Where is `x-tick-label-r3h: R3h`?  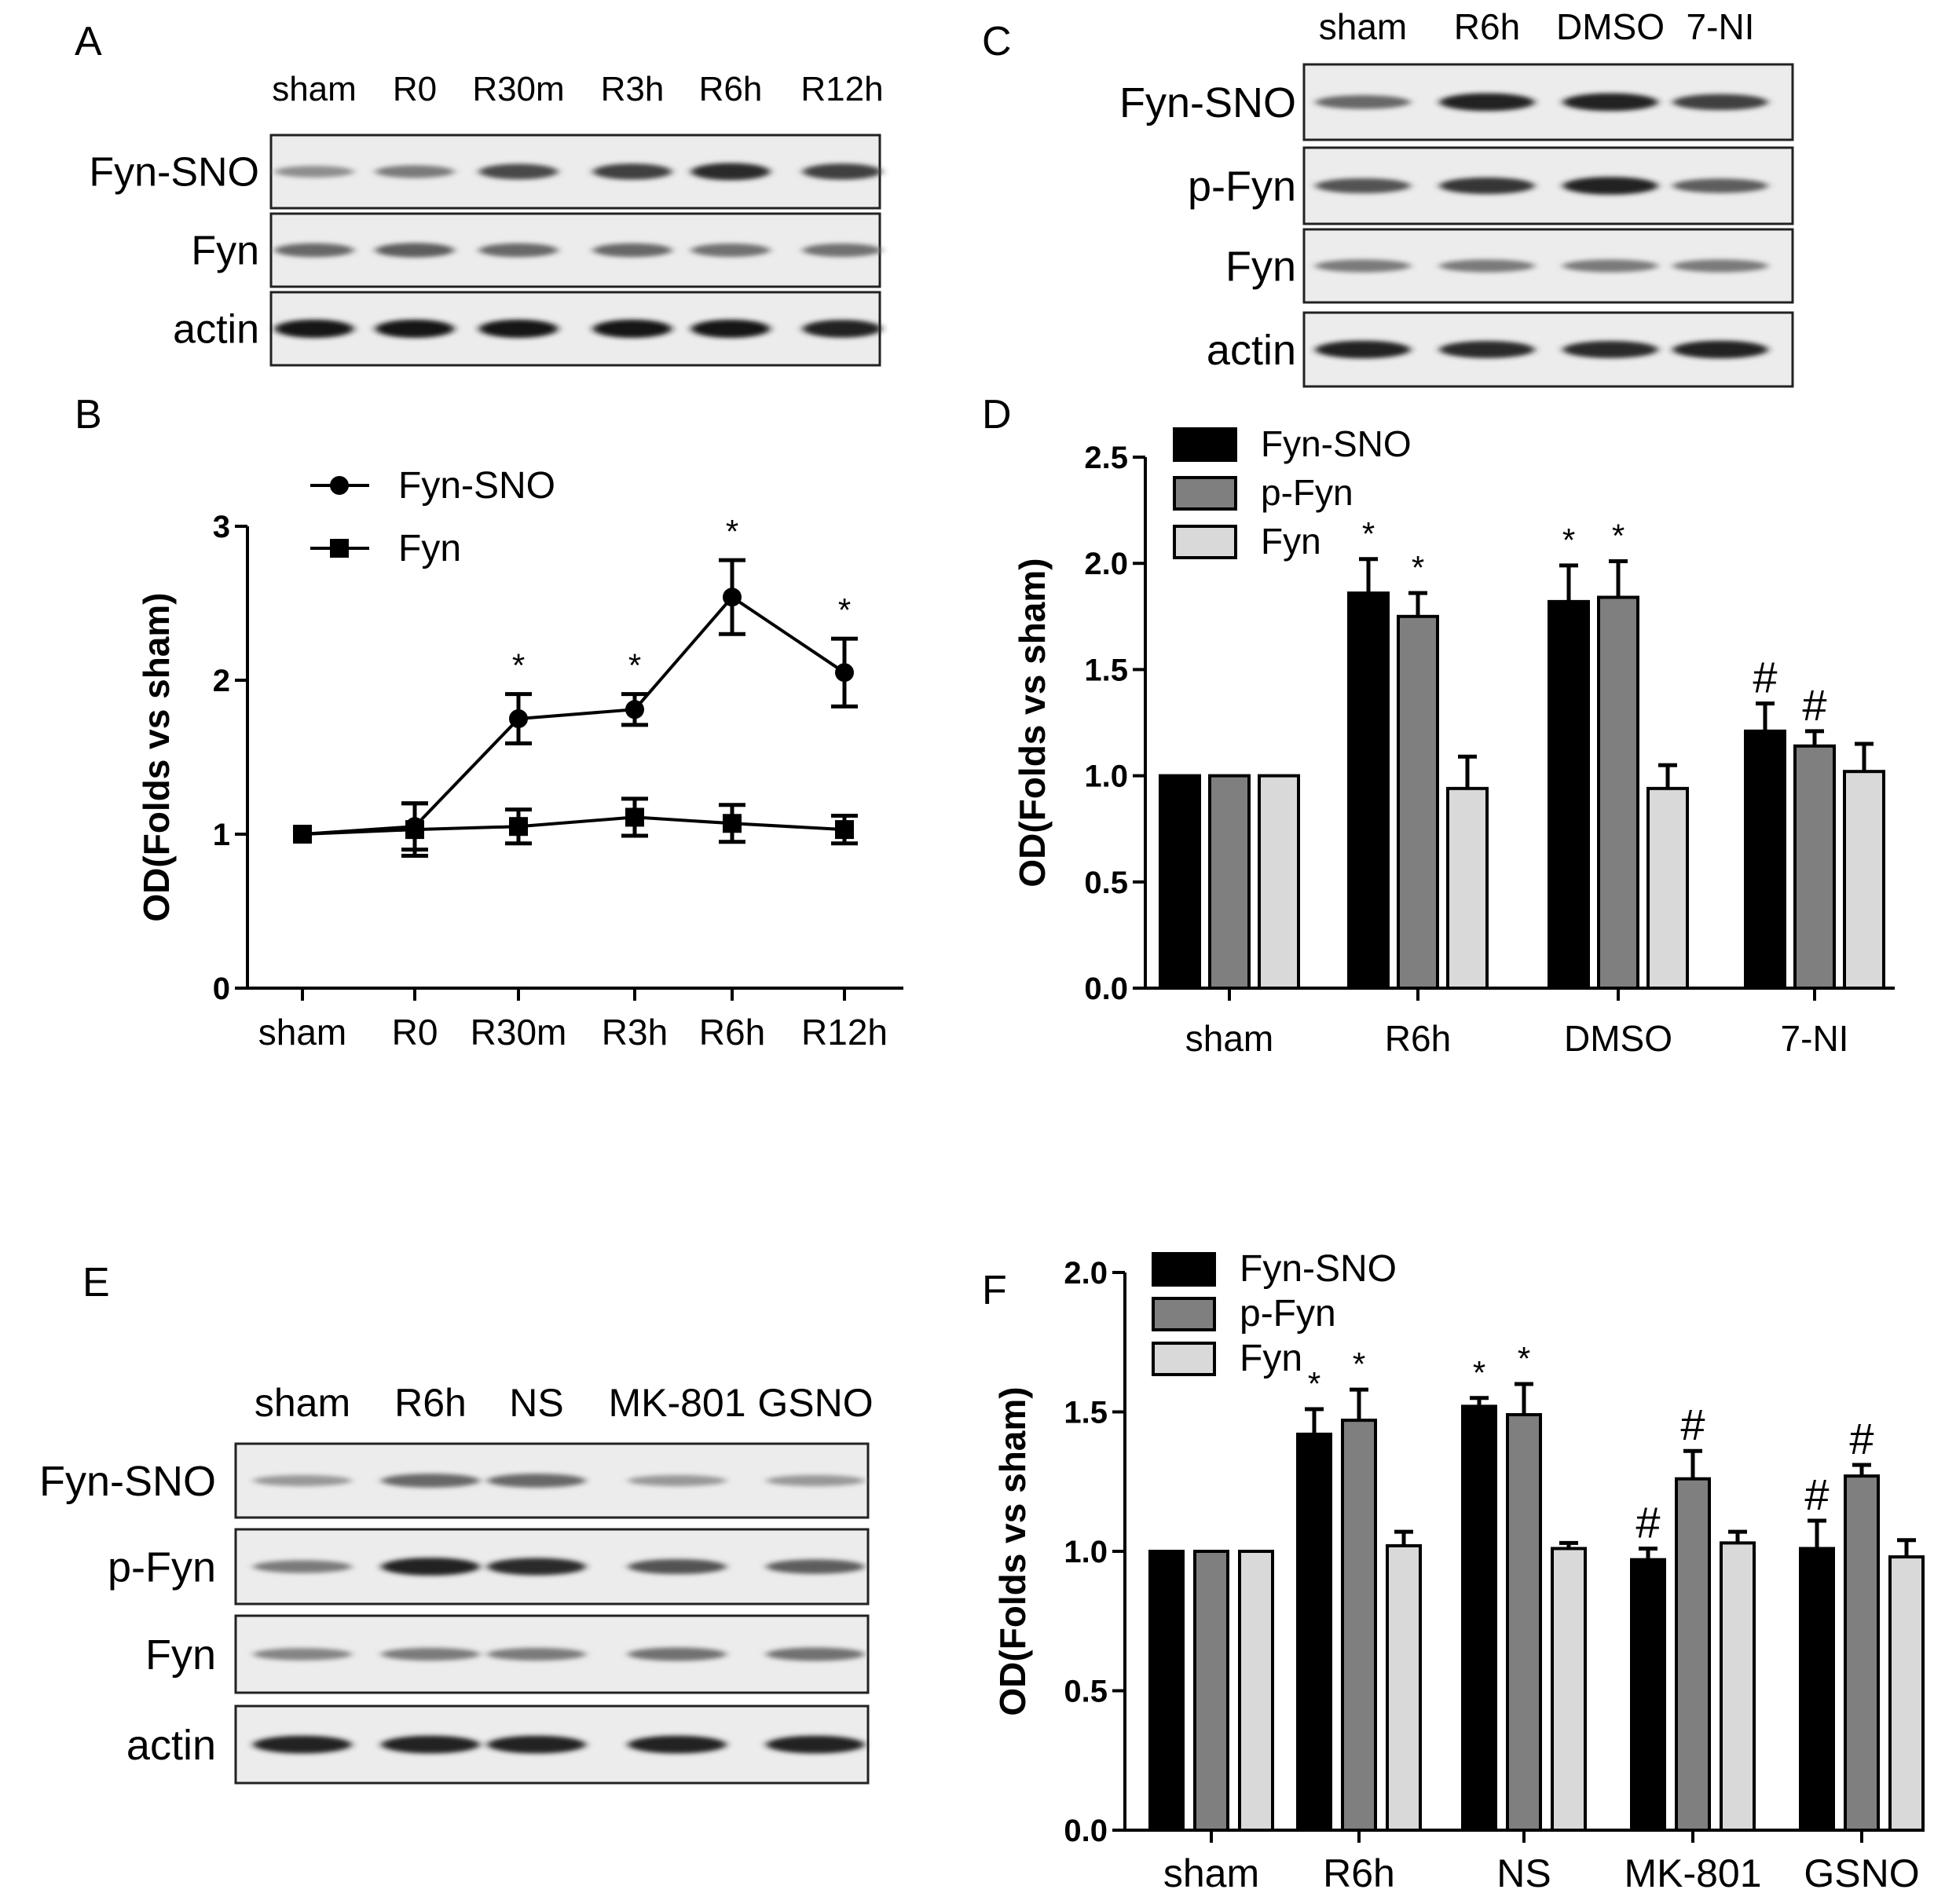
x-tick-label-r3h: R3h is located at coordinates (635, 1032).